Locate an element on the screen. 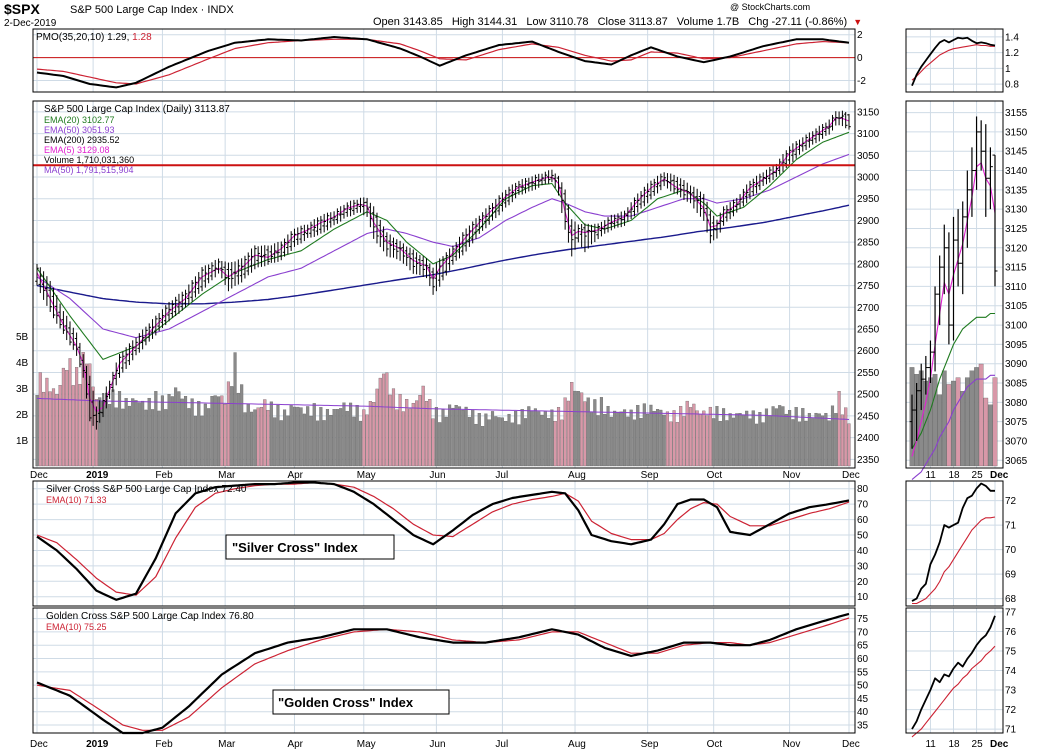  pmo-y-tick-label: -2 is located at coordinates (861, 81).